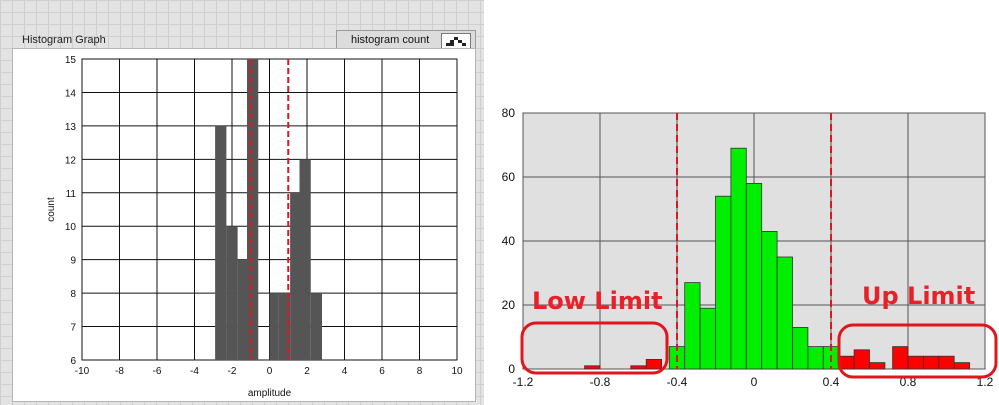 The width and height of the screenshot is (999, 405). What do you see at coordinates (594, 348) in the screenshot?
I see `low-limit-highlight-box` at bounding box center [594, 348].